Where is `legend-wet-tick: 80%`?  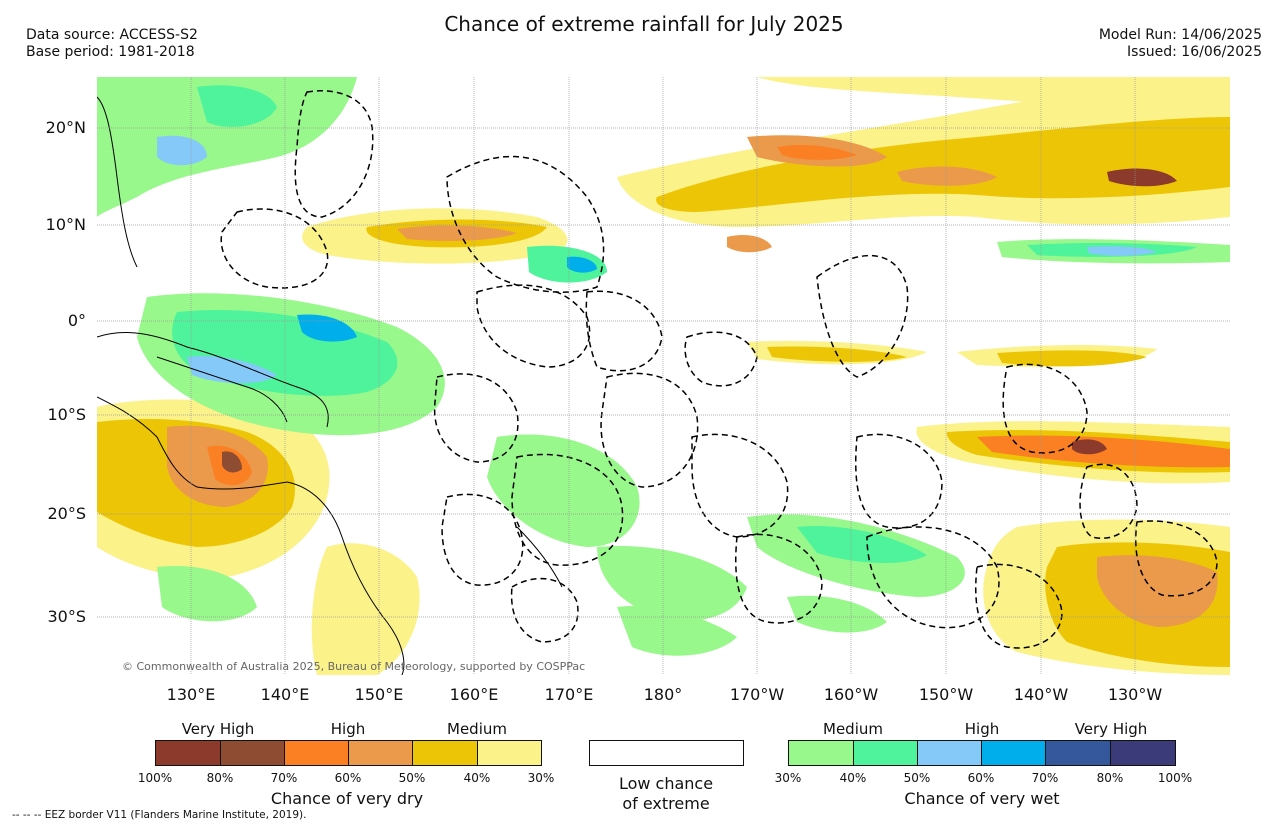 legend-wet-tick: 80% is located at coordinates (1110, 778).